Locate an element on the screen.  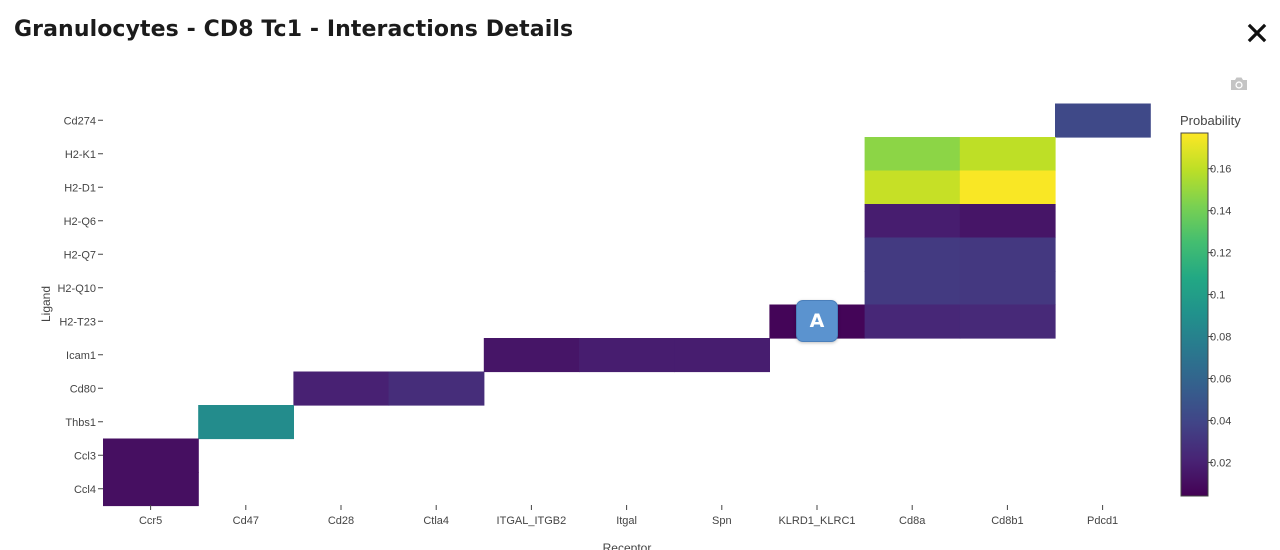
colorbar-tick-label: 0.12 is located at coordinates (1220, 254).